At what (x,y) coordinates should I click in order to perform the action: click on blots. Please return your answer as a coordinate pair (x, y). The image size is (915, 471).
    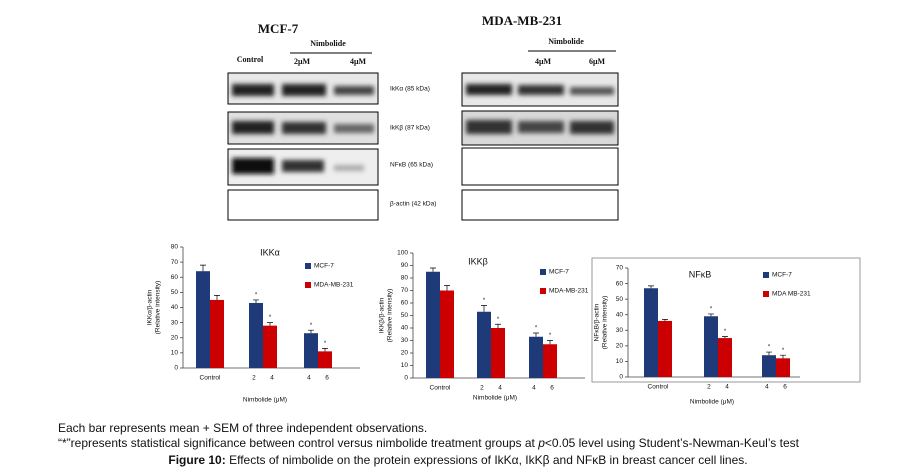
    Looking at the image, I should click on (423, 146).